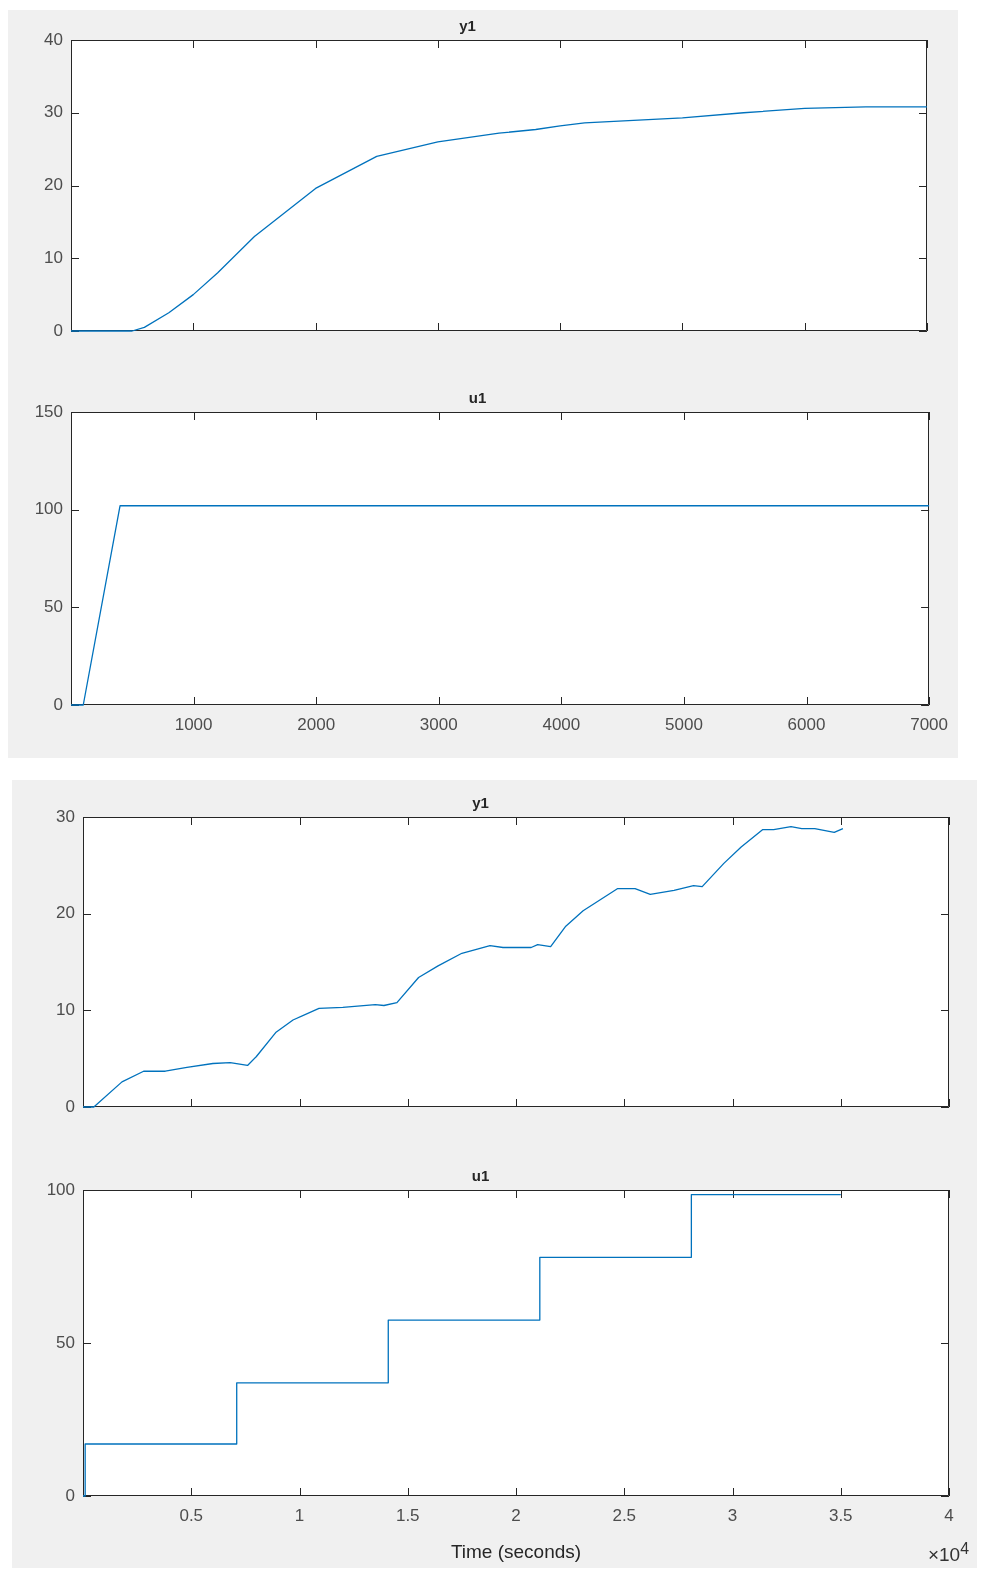  I want to click on y-tick-label: 40, so click(53, 39).